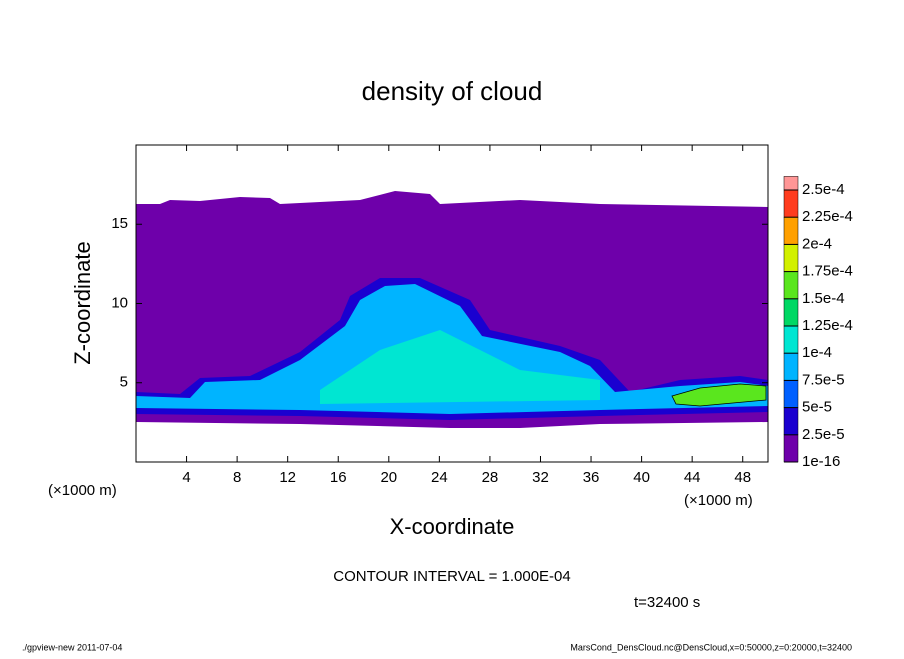 The width and height of the screenshot is (904, 659). What do you see at coordinates (540, 477) in the screenshot?
I see `x-tick-label: 32` at bounding box center [540, 477].